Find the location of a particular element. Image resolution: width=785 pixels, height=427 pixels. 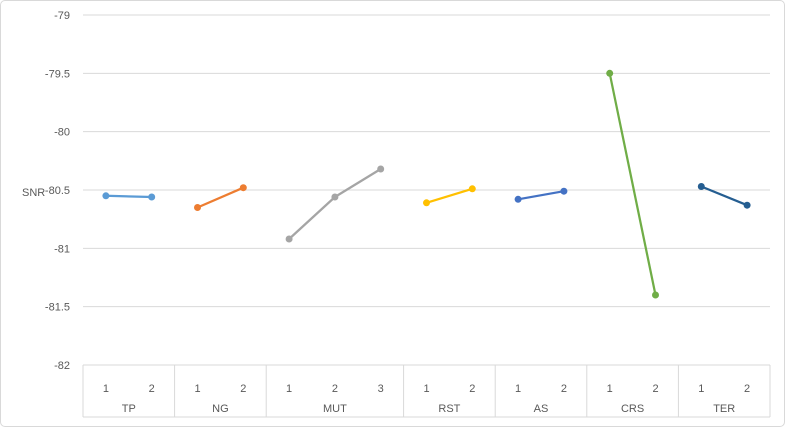

series-line-AS is located at coordinates (541, 195).